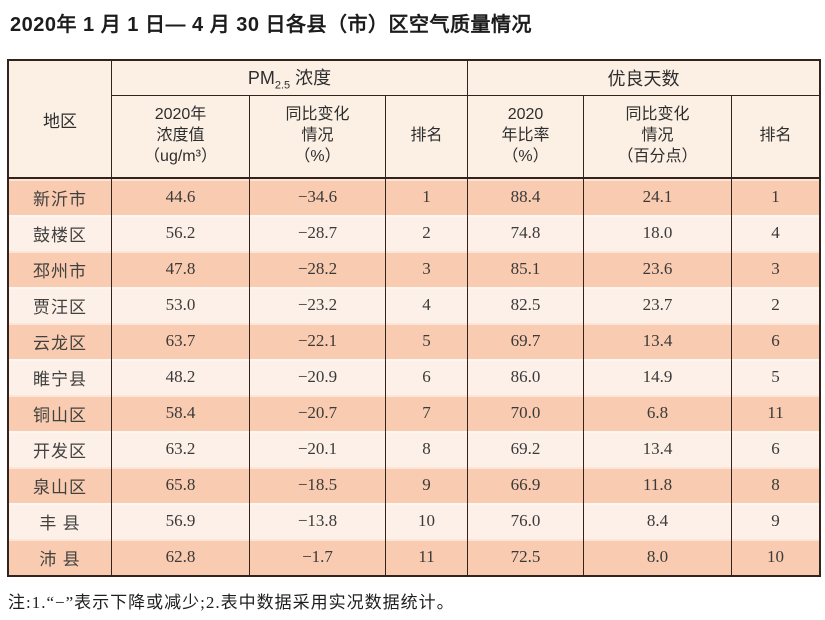 Image resolution: width=825 pixels, height=620 pixels. Describe the element at coordinates (776, 557) in the screenshot. I see `days-rank-cell: 10` at that location.